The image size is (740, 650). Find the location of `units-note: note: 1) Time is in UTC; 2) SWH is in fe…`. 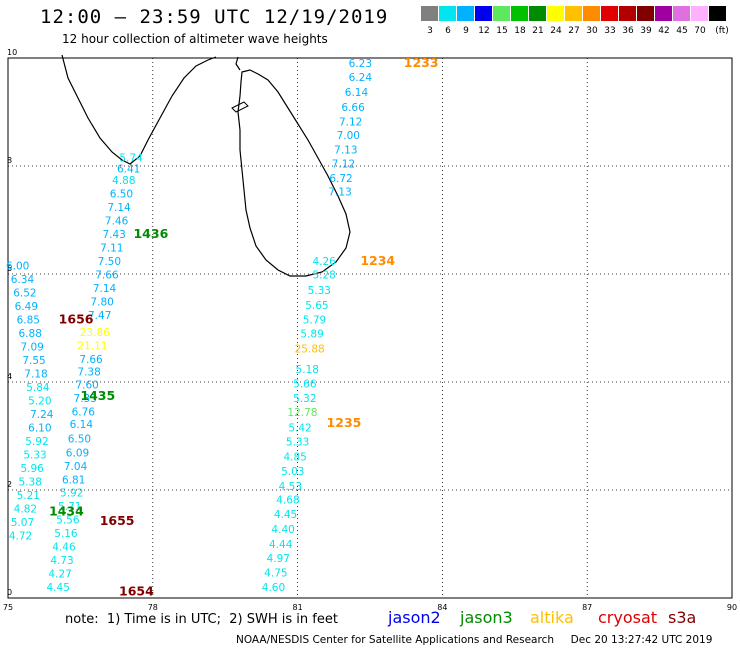

units-note: note: 1) Time is in UTC; 2) SWH is in fe… is located at coordinates (201, 619).